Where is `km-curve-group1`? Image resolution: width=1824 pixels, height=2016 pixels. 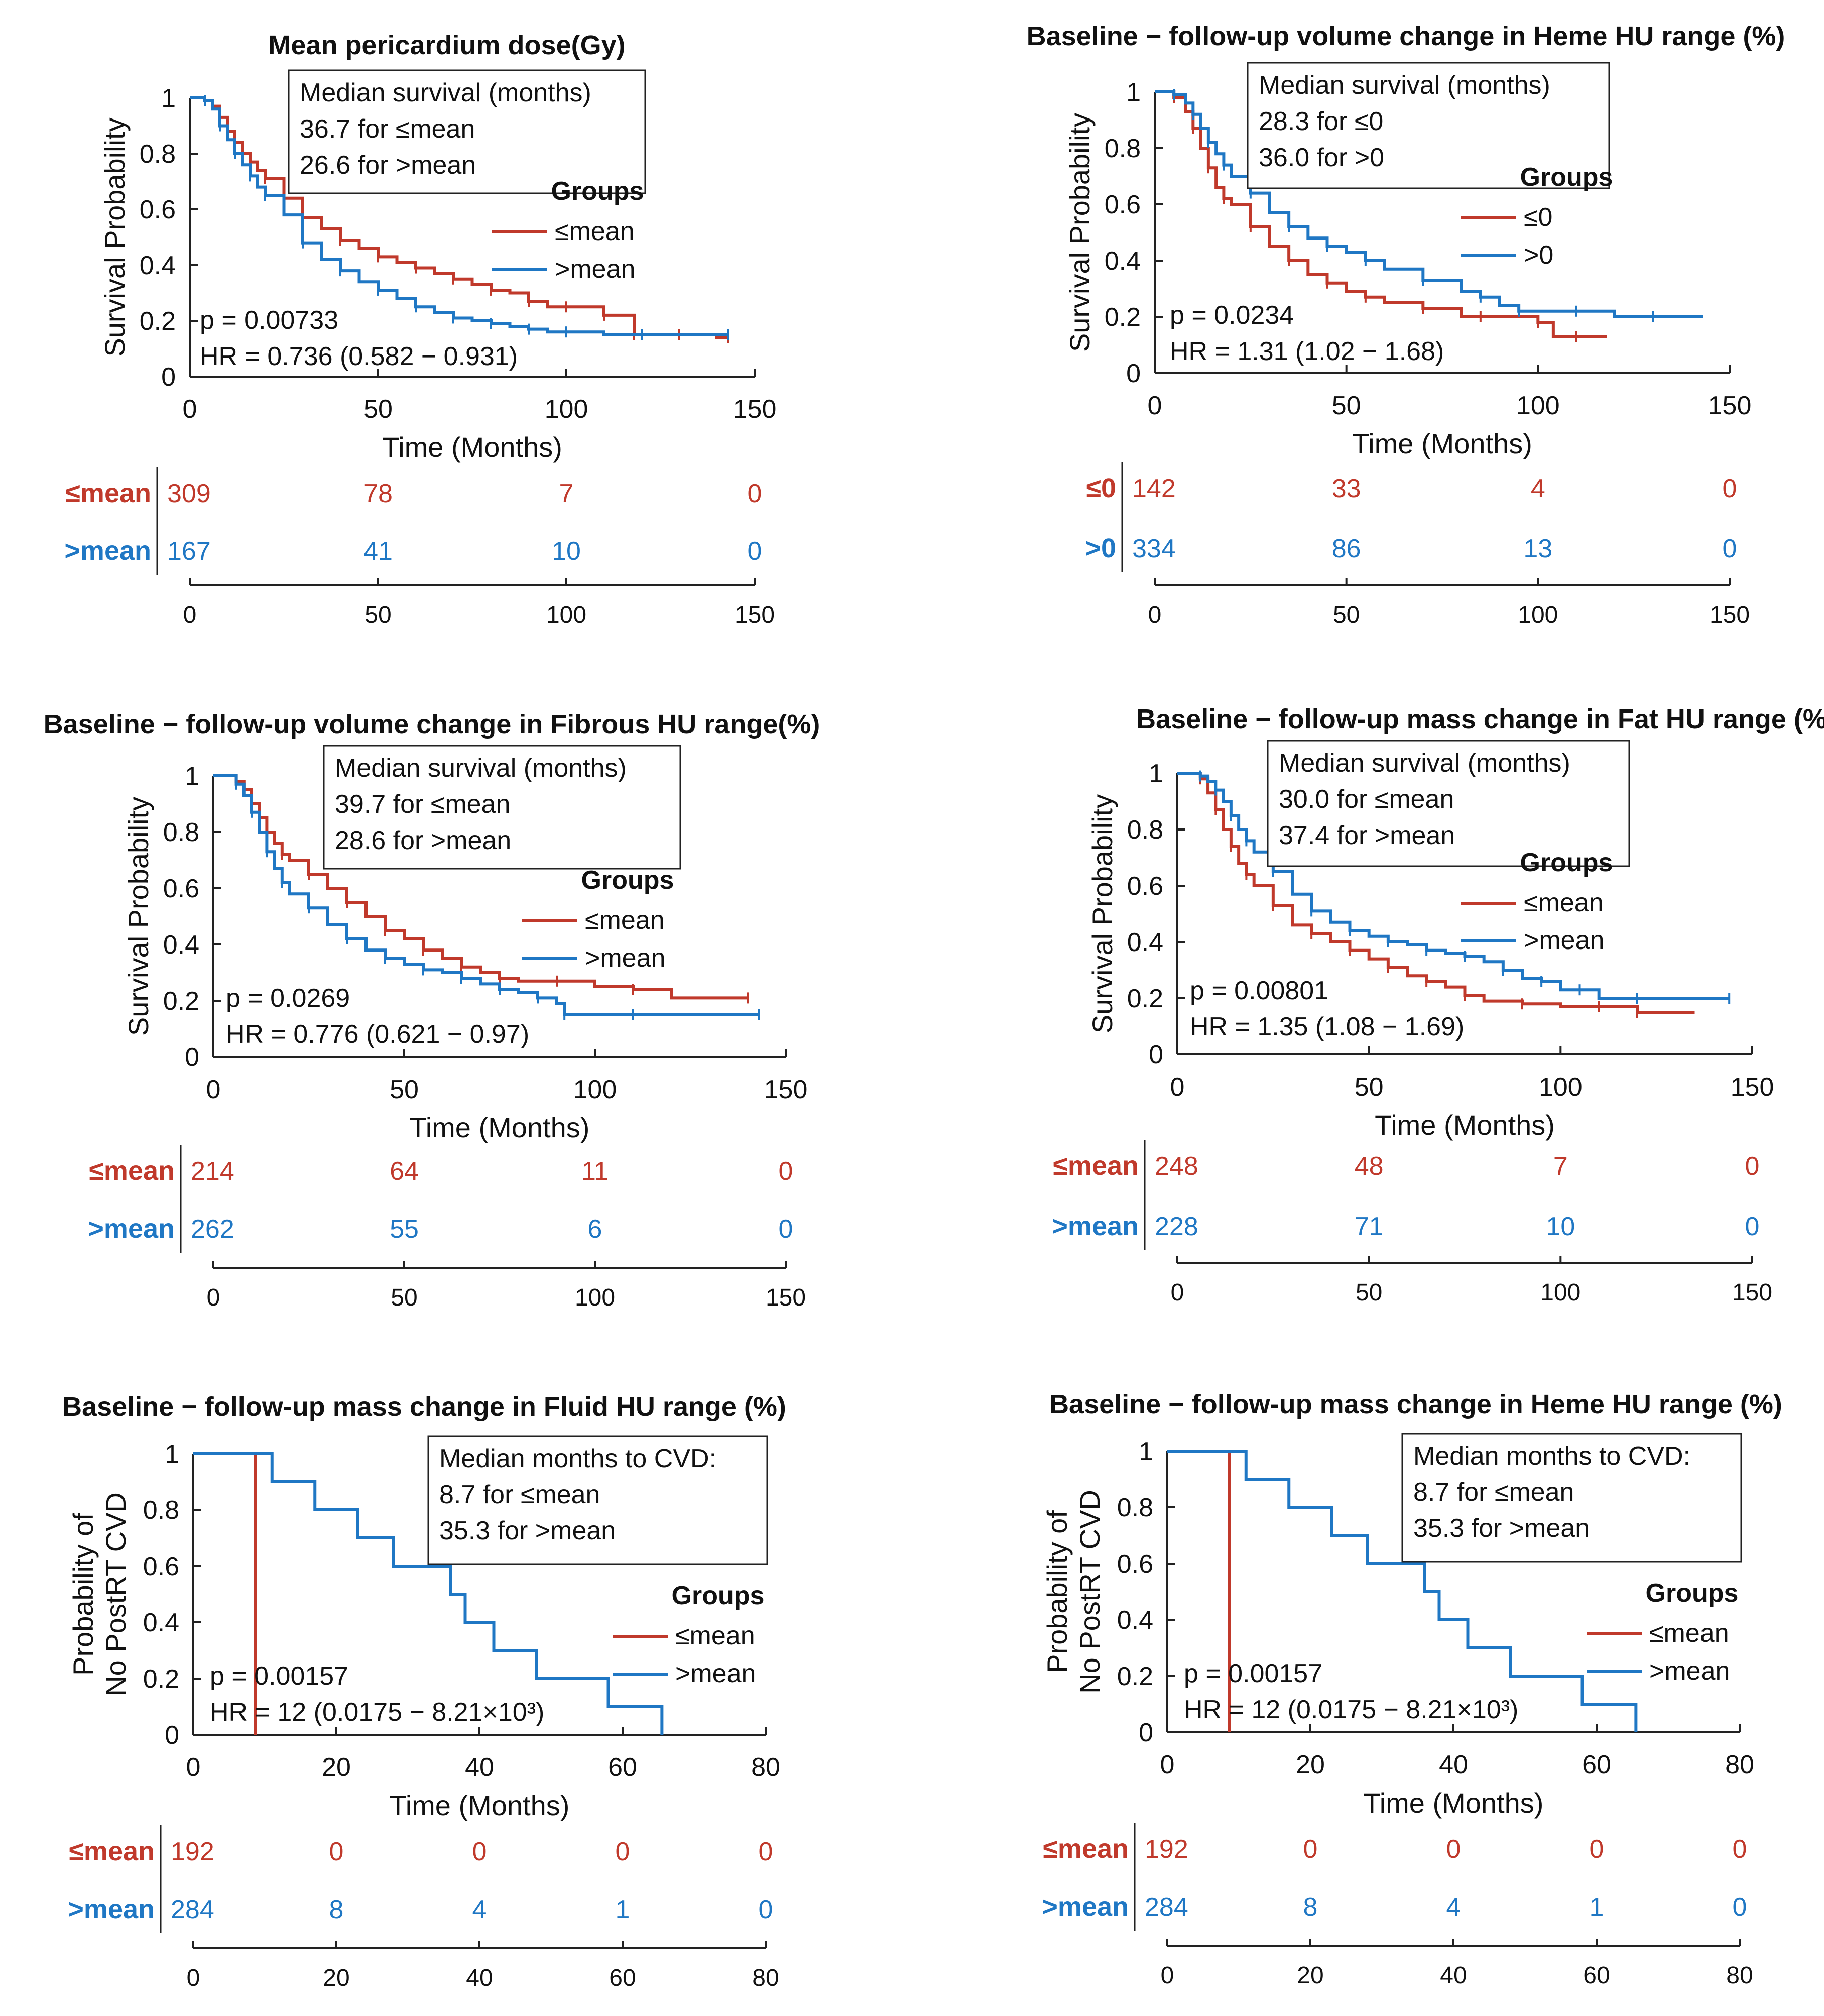 km-curve-group1 is located at coordinates (1199, 1591).